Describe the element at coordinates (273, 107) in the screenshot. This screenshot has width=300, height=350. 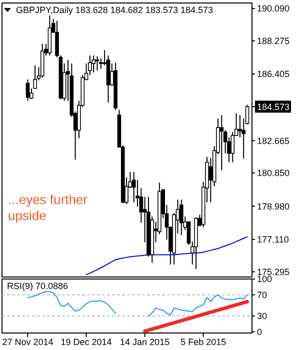
I see `y-tick-label: 184.573` at that location.